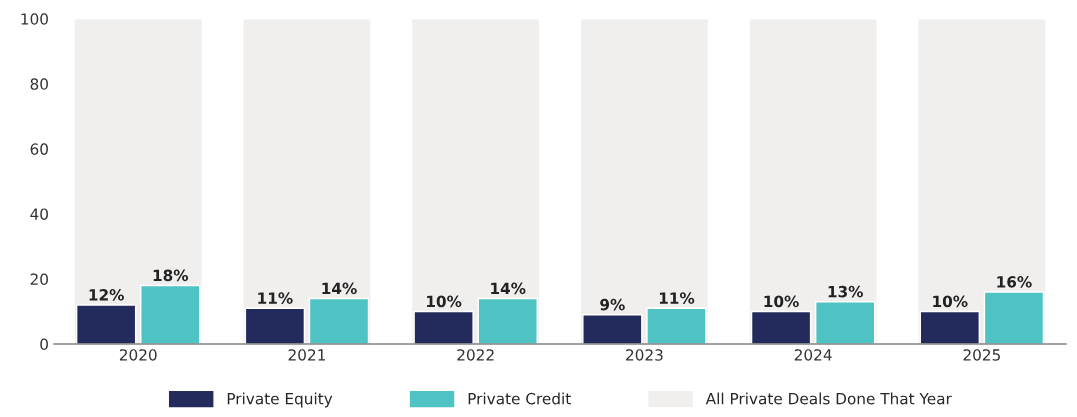  What do you see at coordinates (39, 279) in the screenshot?
I see `y-tick-label: 20` at bounding box center [39, 279].